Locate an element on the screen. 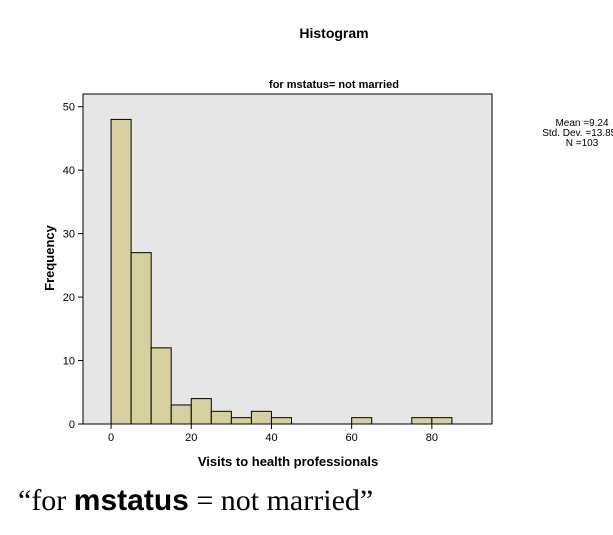  x-axis-label: Visits to health professionals is located at coordinates (288, 461).